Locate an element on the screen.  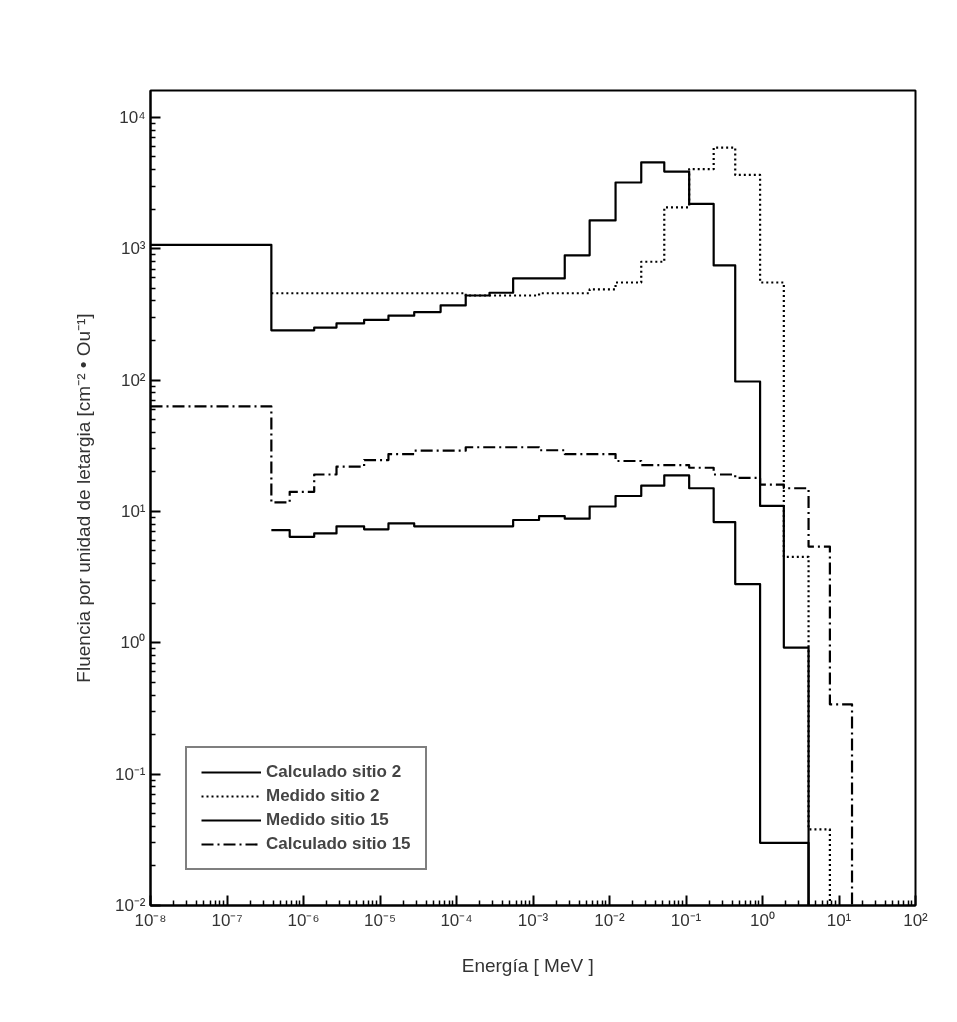
x-tick-label: 10⁻¹ is located at coordinates (686, 920).